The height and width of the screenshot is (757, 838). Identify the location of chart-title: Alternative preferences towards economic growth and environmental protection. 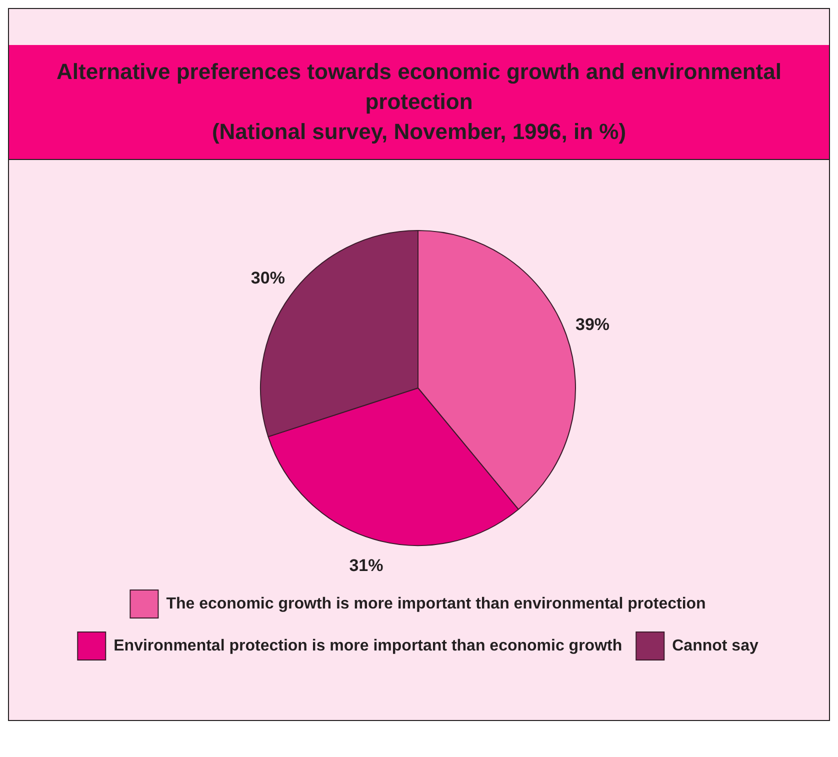
(419, 87).